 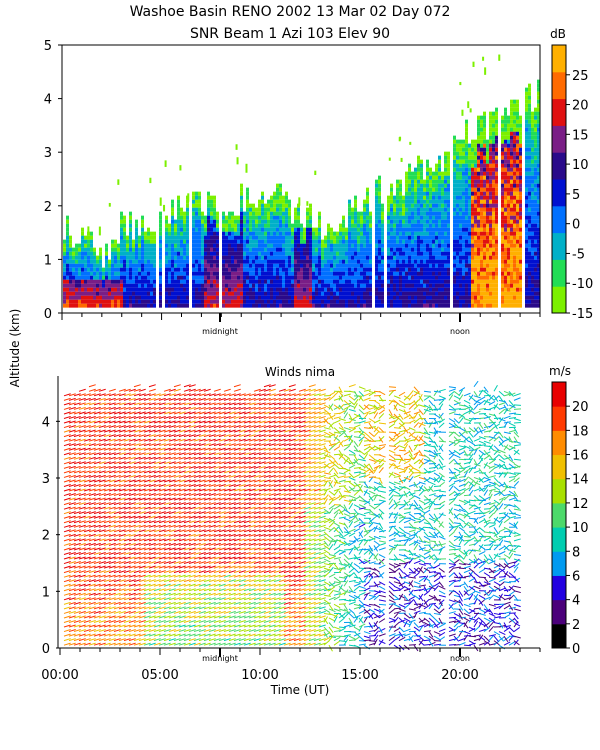 What do you see at coordinates (118, 182) in the screenshot?
I see `snr-speck` at bounding box center [118, 182].